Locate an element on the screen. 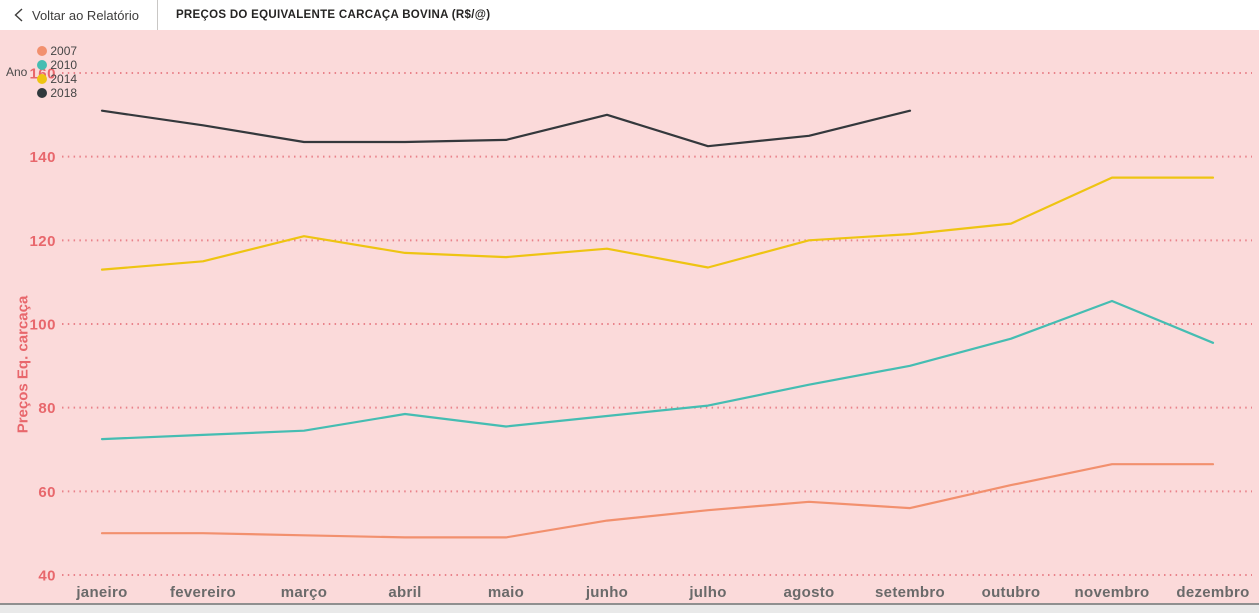 The height and width of the screenshot is (613, 1259). back-label: Voltar ao Relatório is located at coordinates (85, 15).